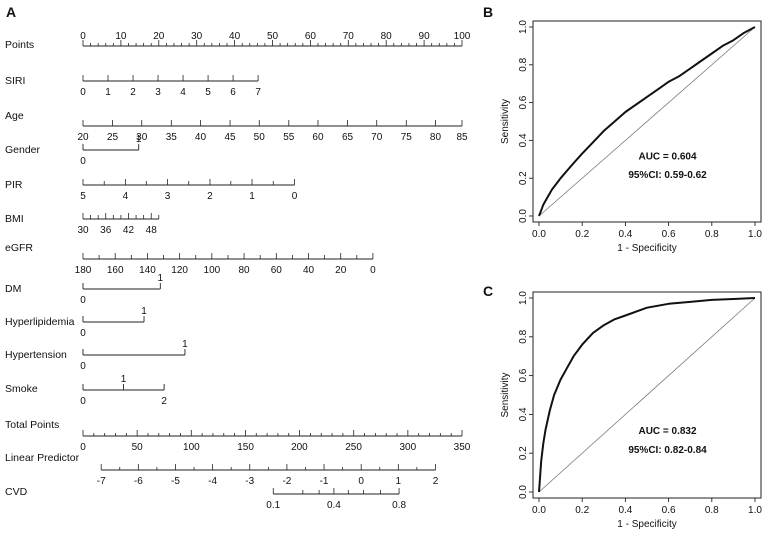 Image resolution: width=770 pixels, height=537 pixels. What do you see at coordinates (233, 92) in the screenshot?
I see `tick-label: 6` at bounding box center [233, 92].